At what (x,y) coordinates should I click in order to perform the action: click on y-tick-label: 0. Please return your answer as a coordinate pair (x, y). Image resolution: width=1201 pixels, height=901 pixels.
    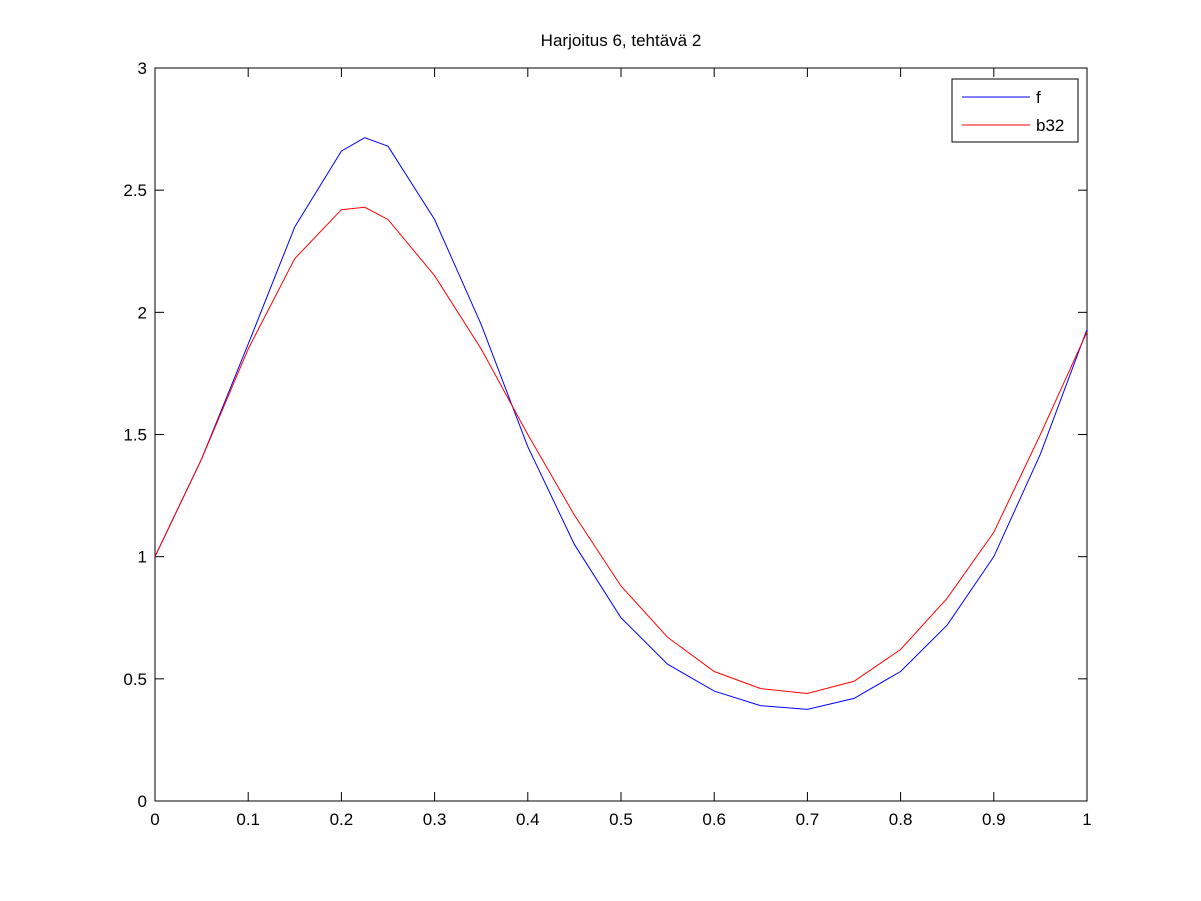
    Looking at the image, I should click on (142, 801).